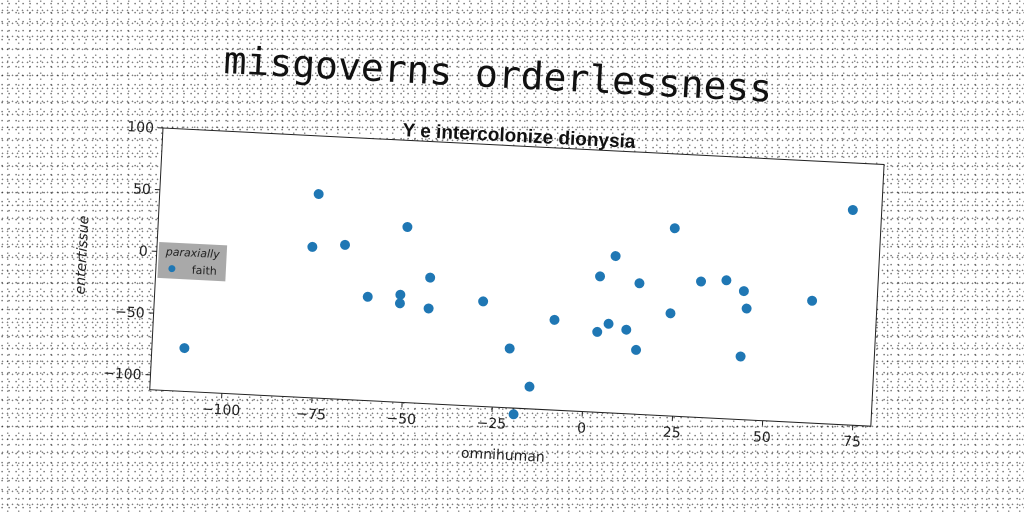 Image resolution: width=1024 pixels, height=512 pixels. What do you see at coordinates (122, 374) in the screenshot?
I see `y-tick-label: −100` at bounding box center [122, 374].